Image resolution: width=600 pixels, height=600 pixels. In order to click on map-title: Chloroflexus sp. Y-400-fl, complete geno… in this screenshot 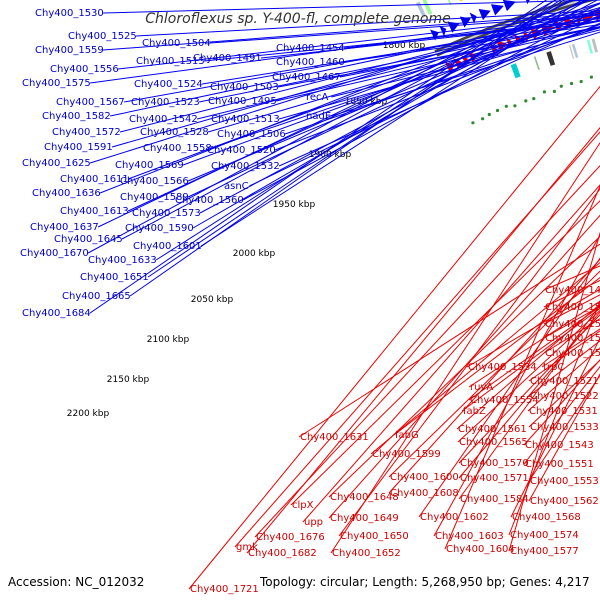, I will do `click(298, 19)`.